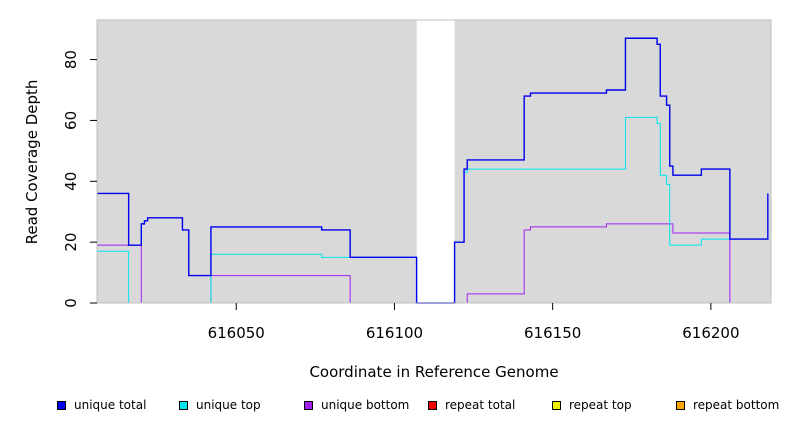 This screenshot has height=432, width=792. I want to click on legend-label: unique total, so click(110, 405).